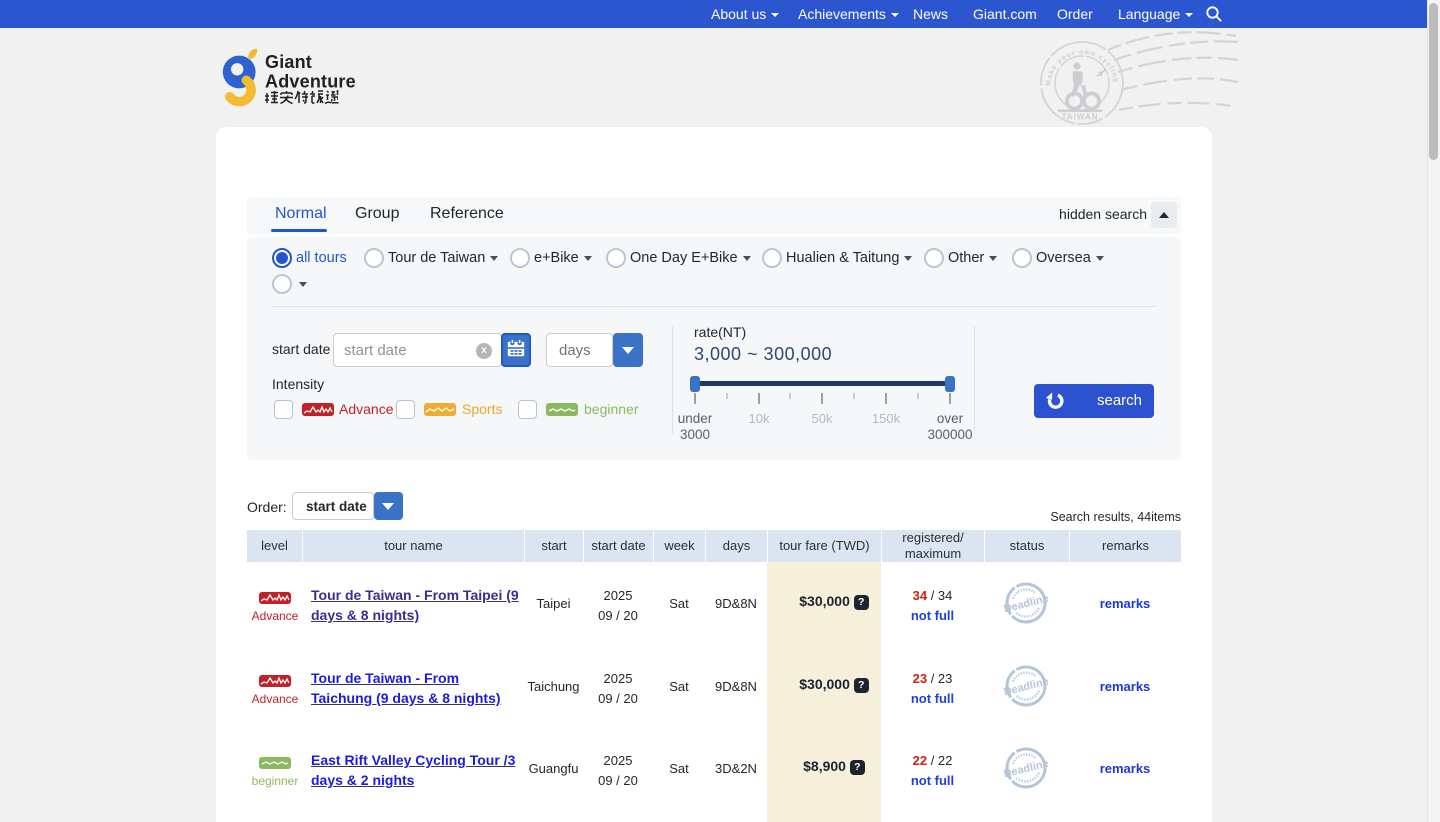 Image resolution: width=1440 pixels, height=822 pixels. What do you see at coordinates (1080, 117) in the screenshot?
I see `svg-text: TAIWAN` at bounding box center [1080, 117].